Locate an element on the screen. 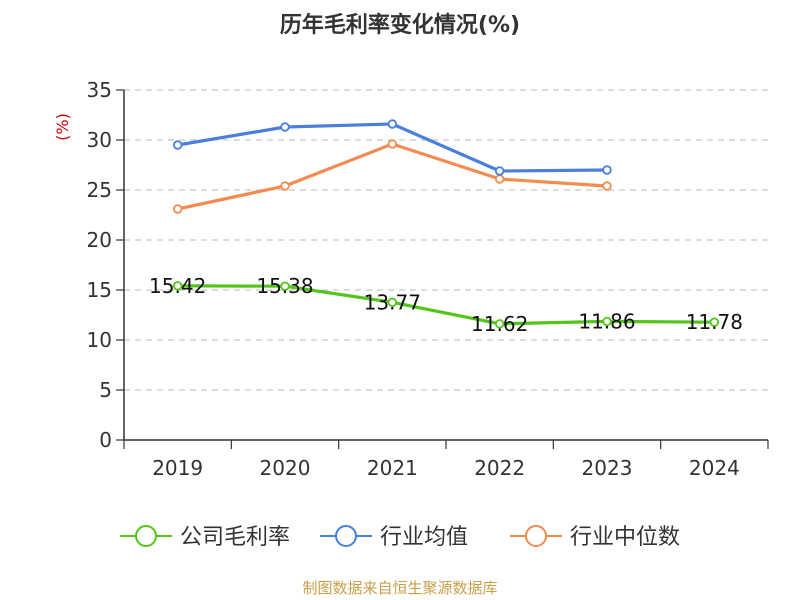 The image size is (800, 600). y-tick-label: 25 is located at coordinates (99, 190).